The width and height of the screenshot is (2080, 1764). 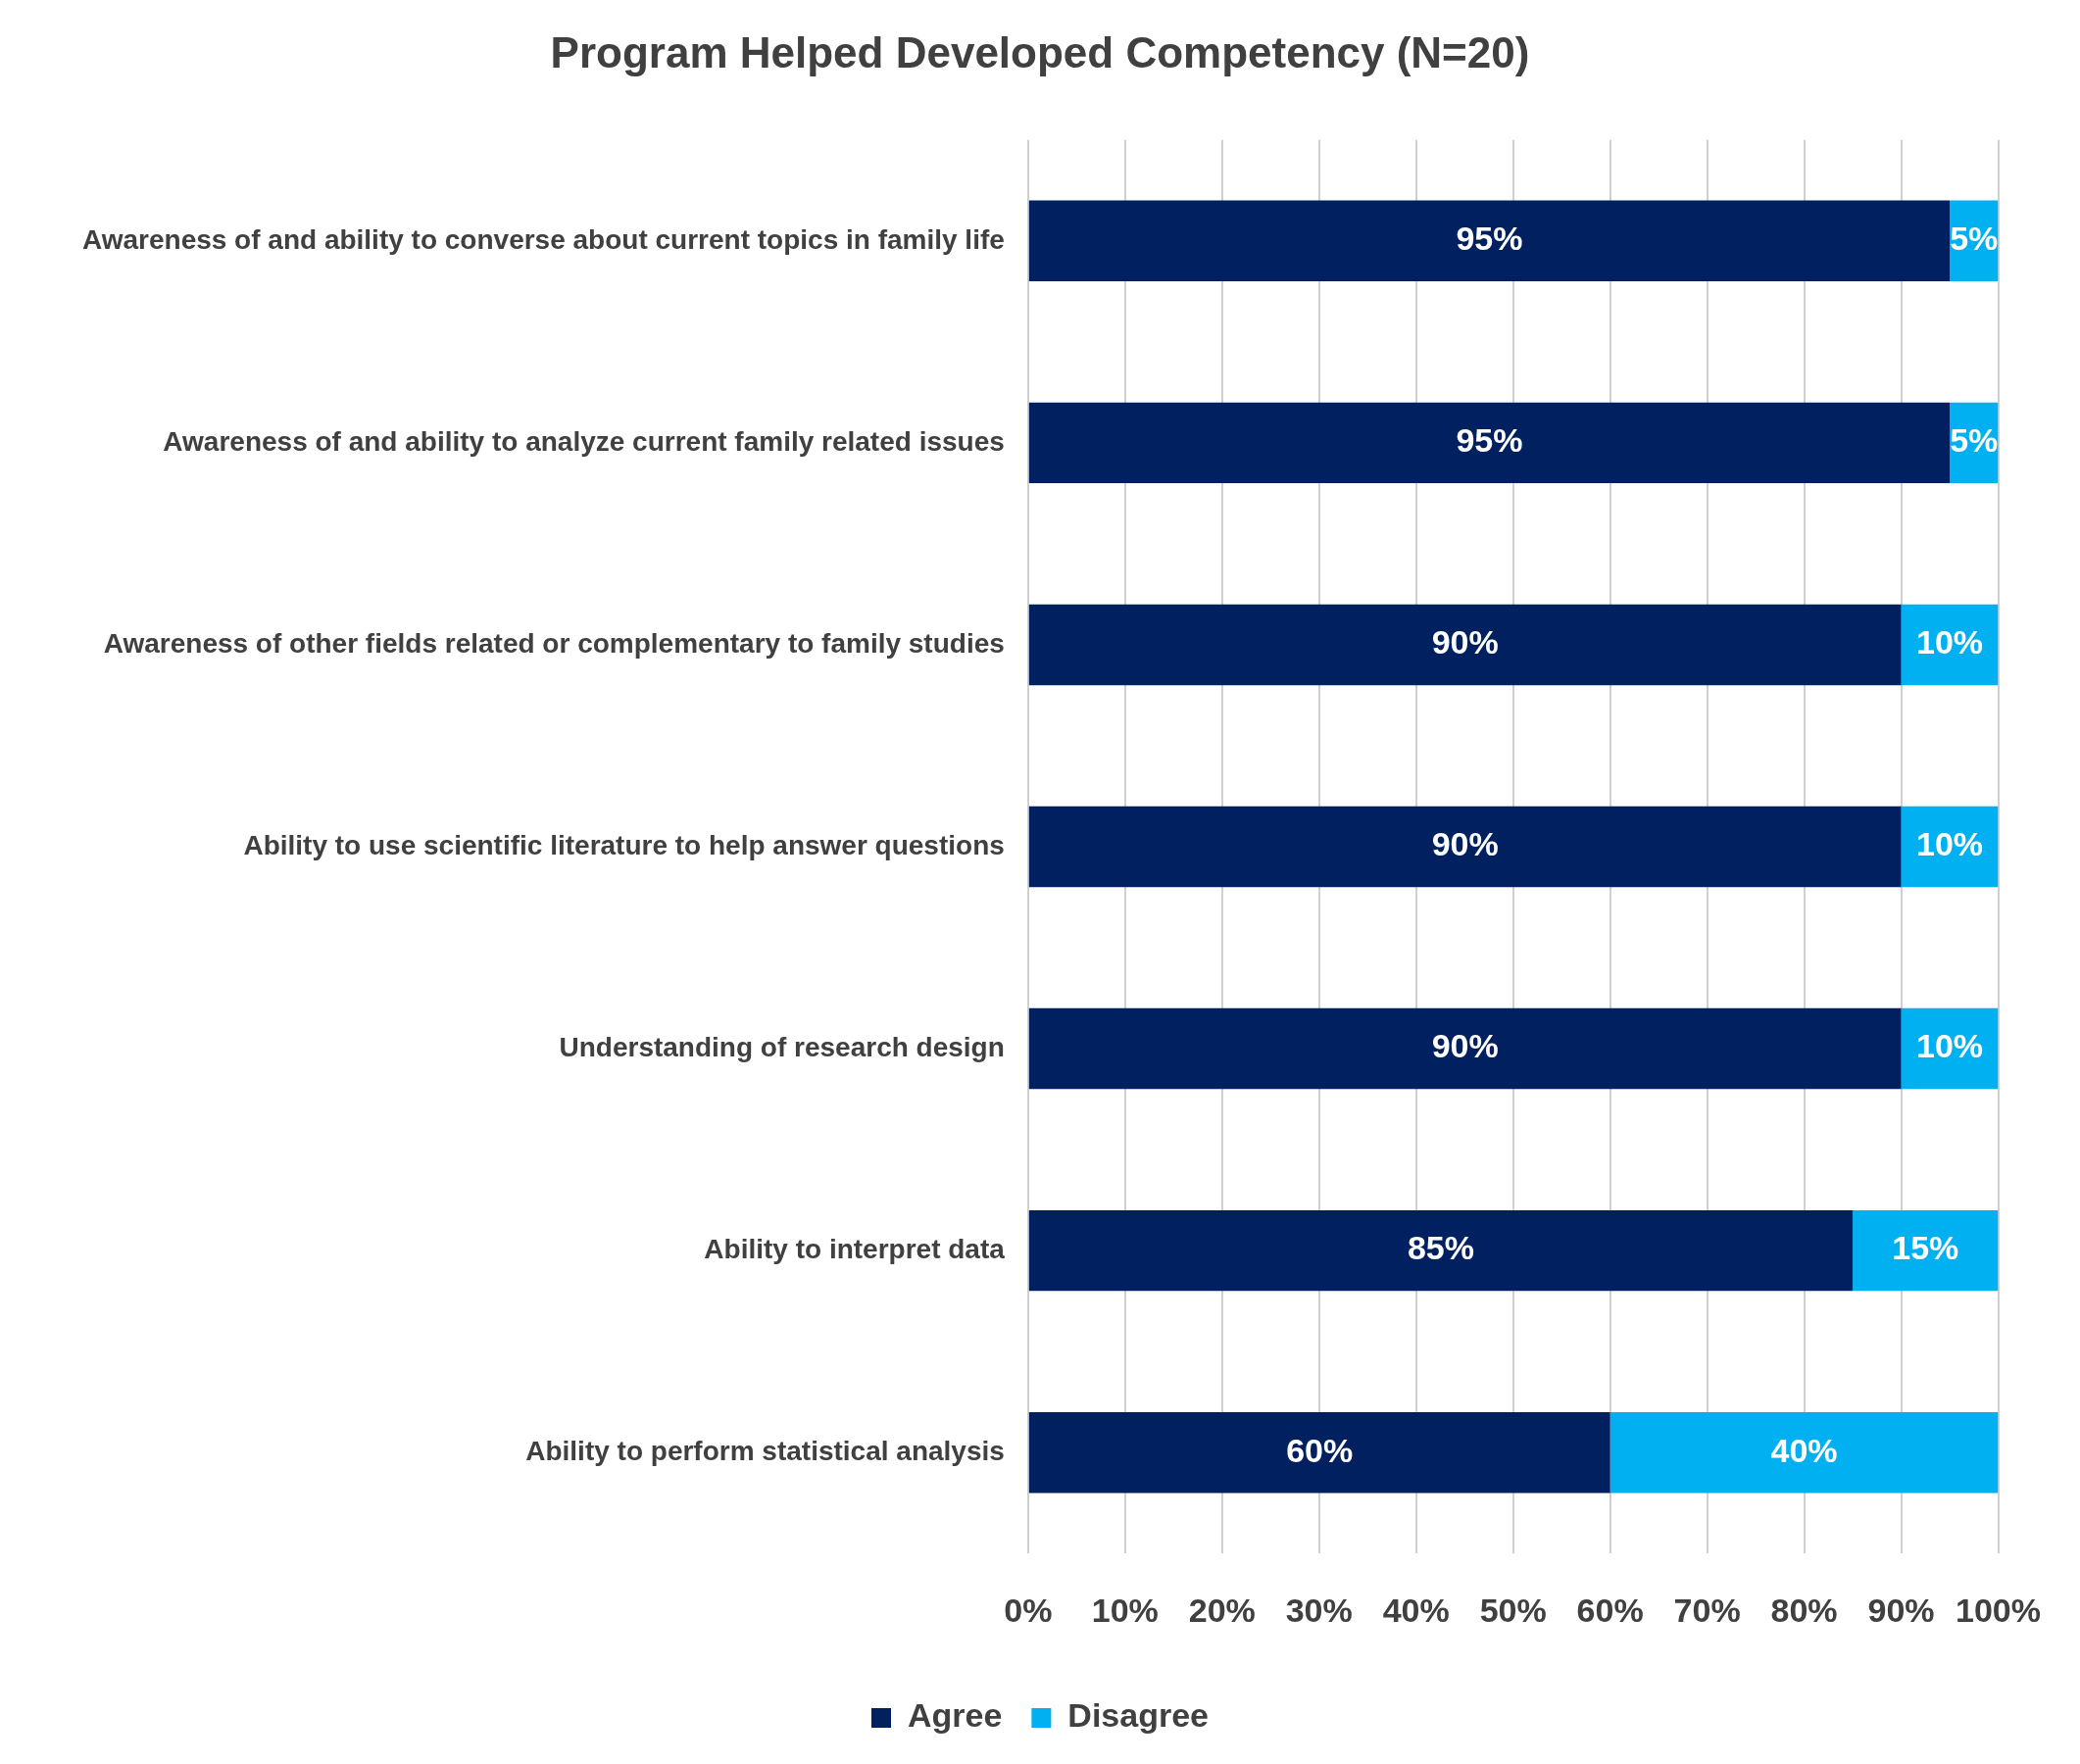 I want to click on x-tick-label: 30%, so click(x=1319, y=1610).